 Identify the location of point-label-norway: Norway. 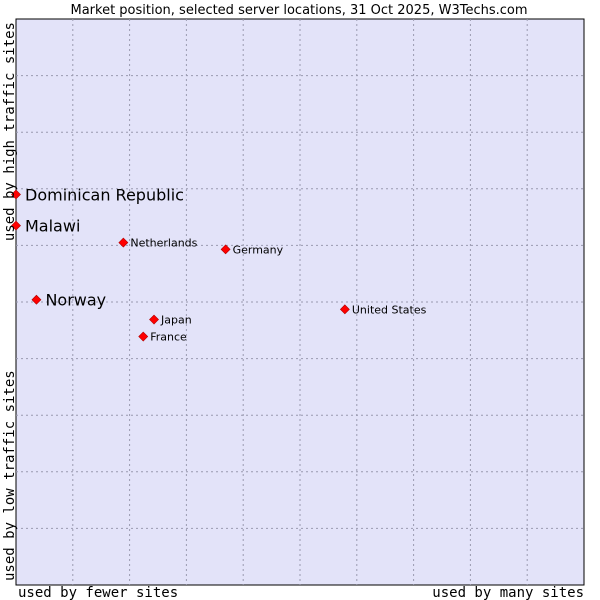
(75, 300).